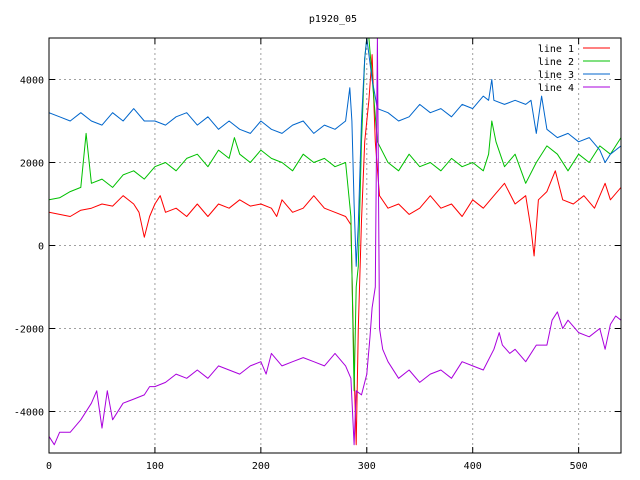 The height and width of the screenshot is (480, 640). Describe the element at coordinates (579, 466) in the screenshot. I see `x-tick-label: 500` at that location.